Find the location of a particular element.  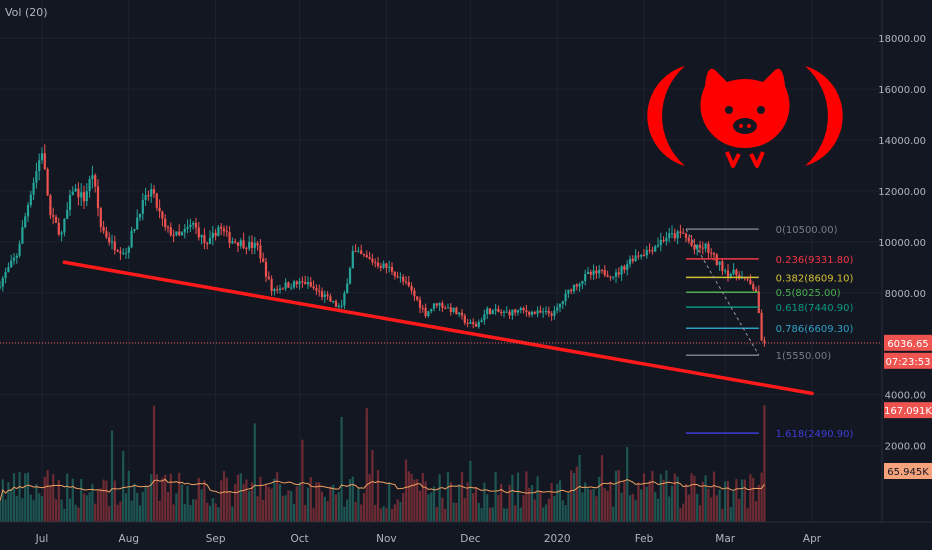

volume-ma-badge: 65.945K is located at coordinates (908, 472).